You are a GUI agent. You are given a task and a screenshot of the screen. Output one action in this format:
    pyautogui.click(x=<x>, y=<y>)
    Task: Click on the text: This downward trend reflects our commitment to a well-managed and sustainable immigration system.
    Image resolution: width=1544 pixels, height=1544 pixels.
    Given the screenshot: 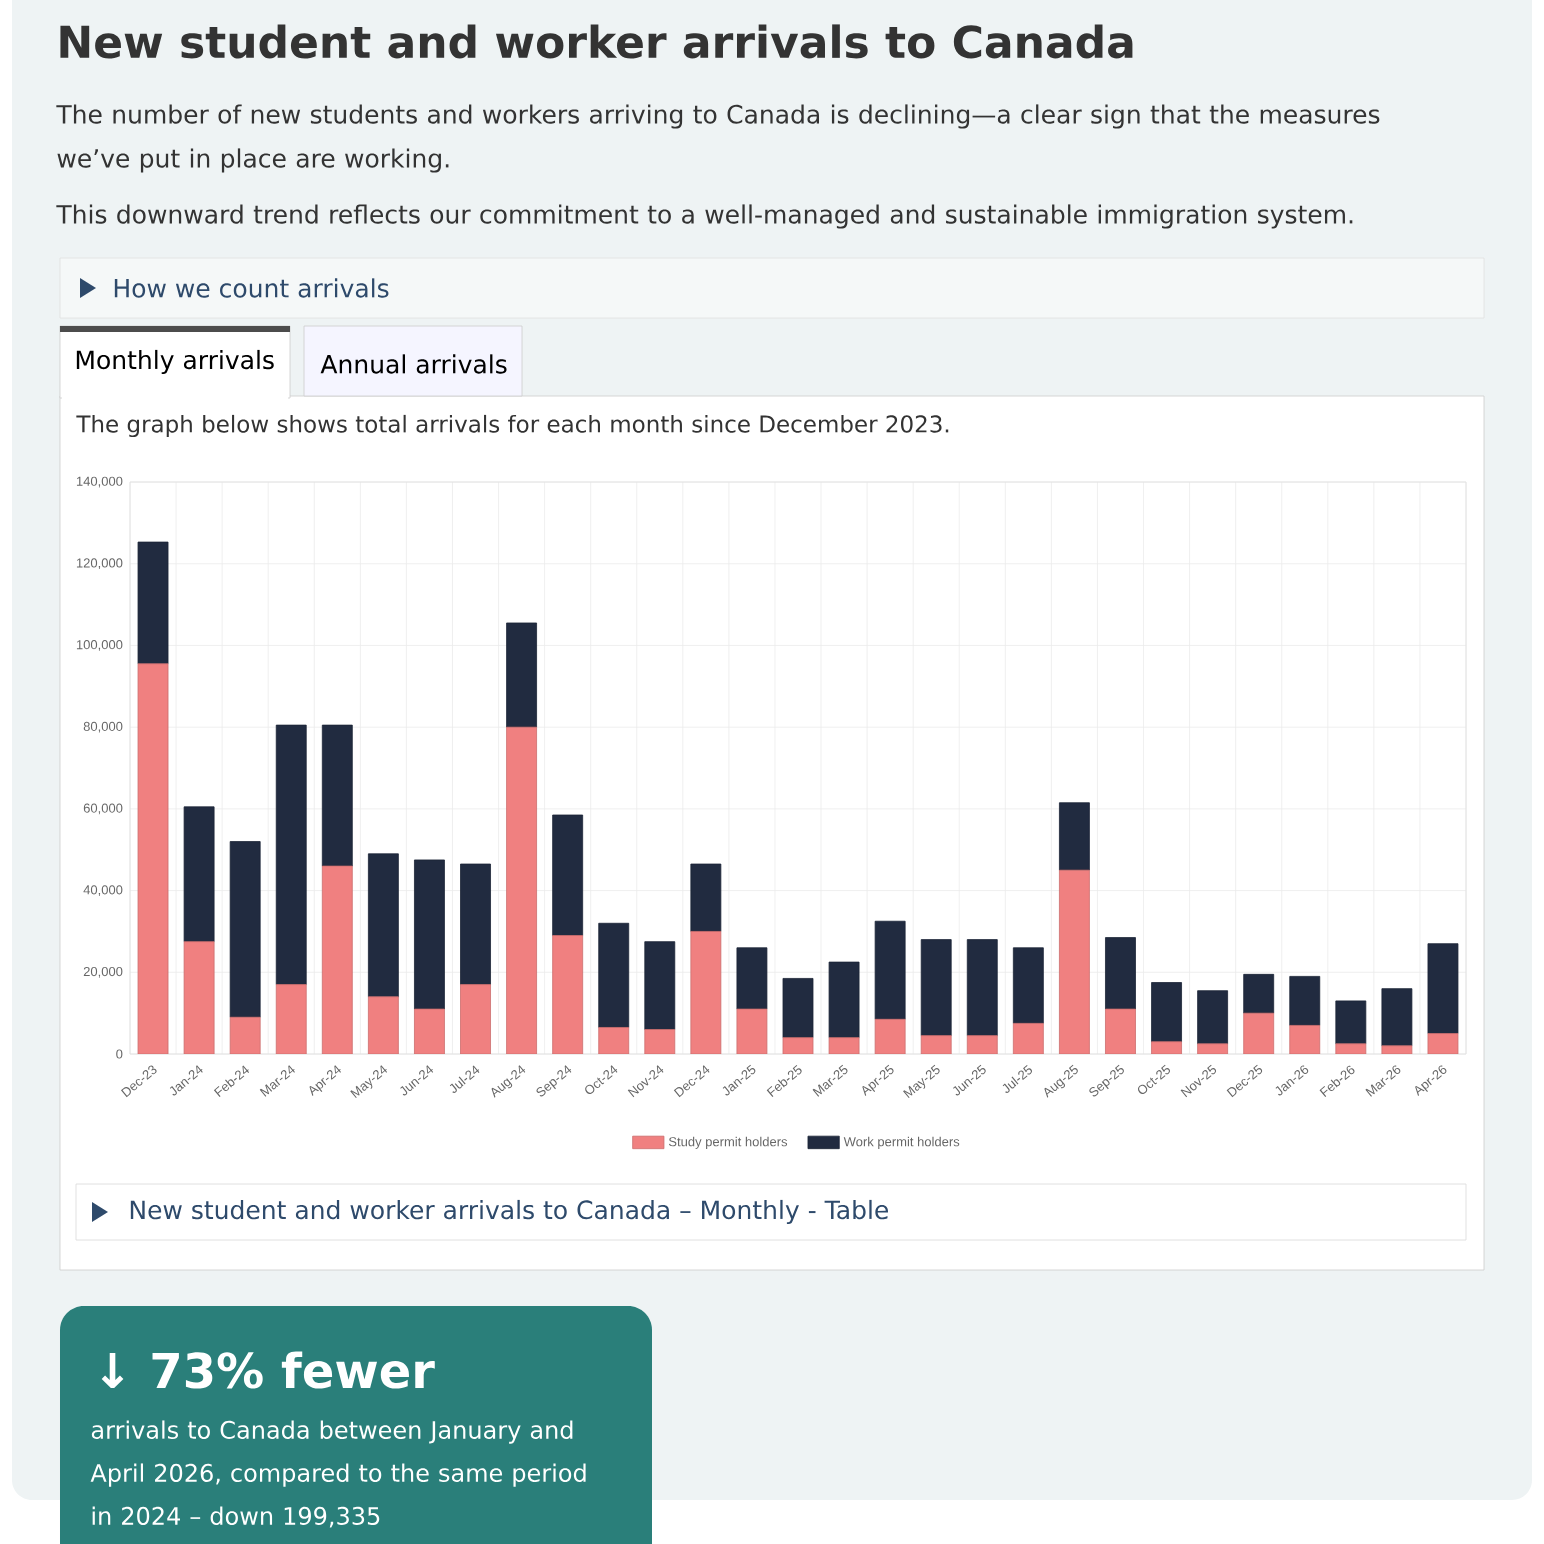 What is the action you would take?
    pyautogui.click(x=704, y=216)
    